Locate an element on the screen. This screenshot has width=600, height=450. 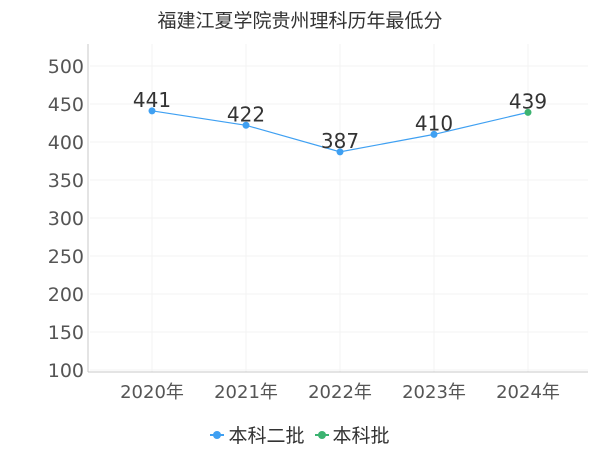
y-tick-label-2: 200 is located at coordinates (66, 295).